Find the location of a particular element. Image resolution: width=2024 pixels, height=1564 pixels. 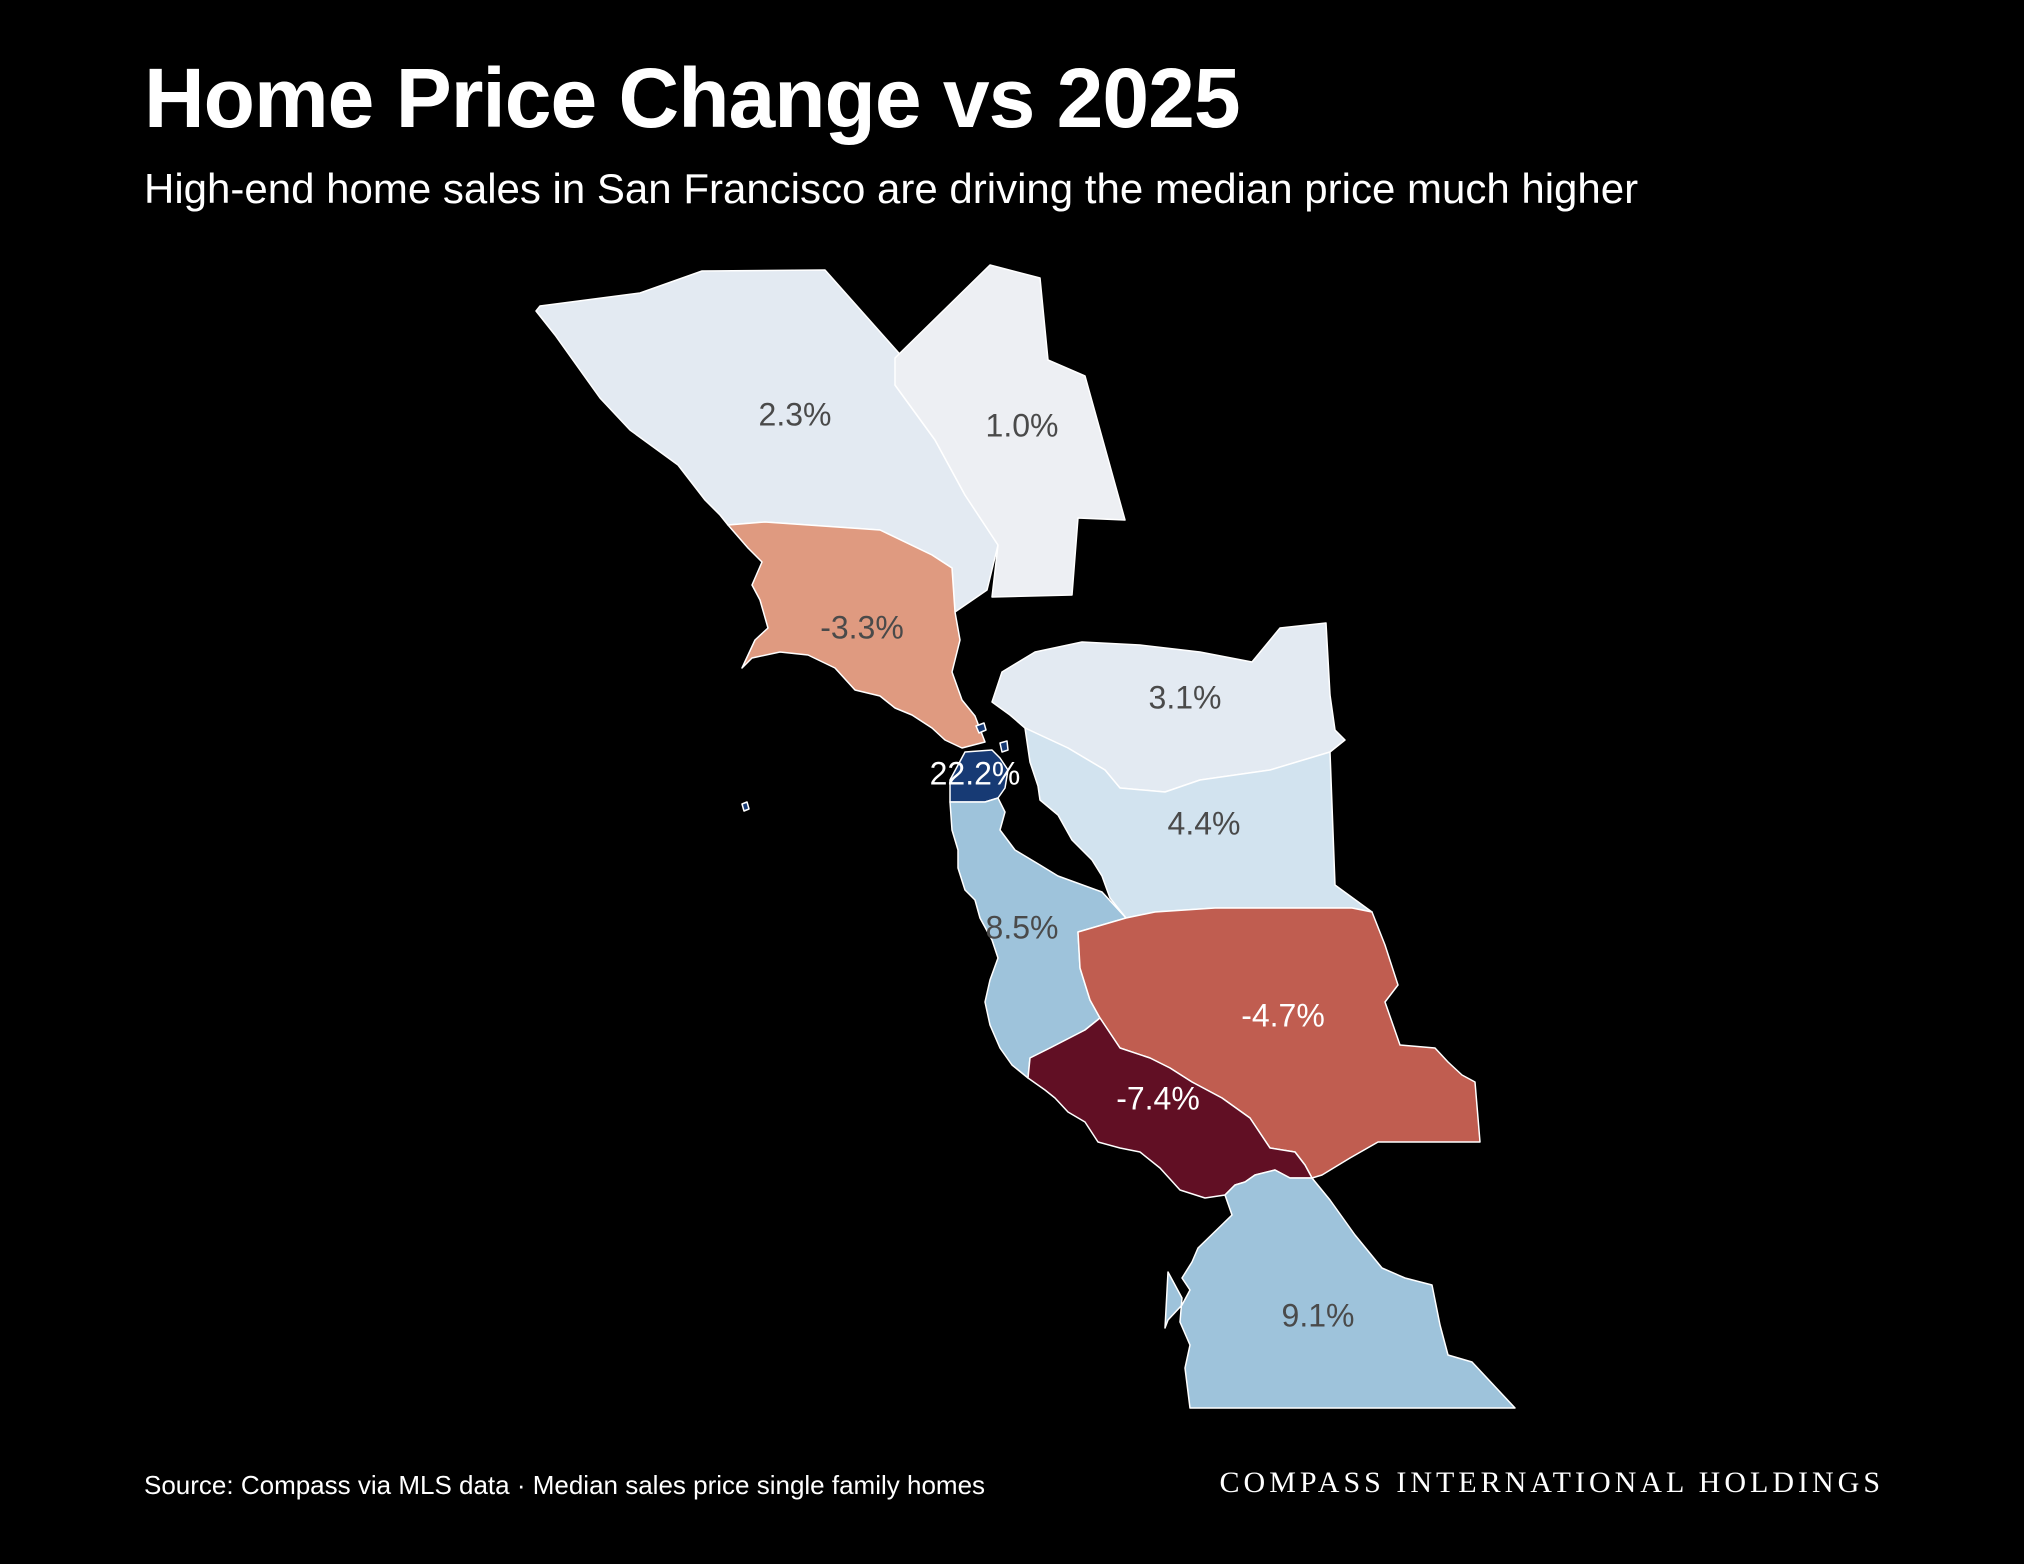

island-treasure is located at coordinates (1004, 746).